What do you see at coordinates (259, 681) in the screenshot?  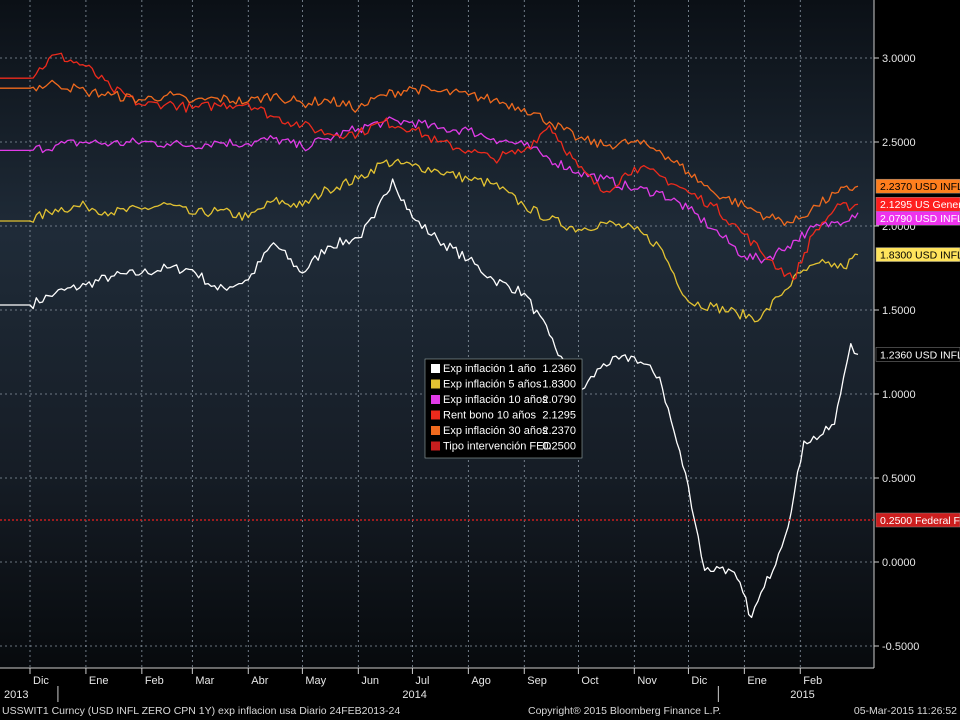 I see `x-tick-label: Abr` at bounding box center [259, 681].